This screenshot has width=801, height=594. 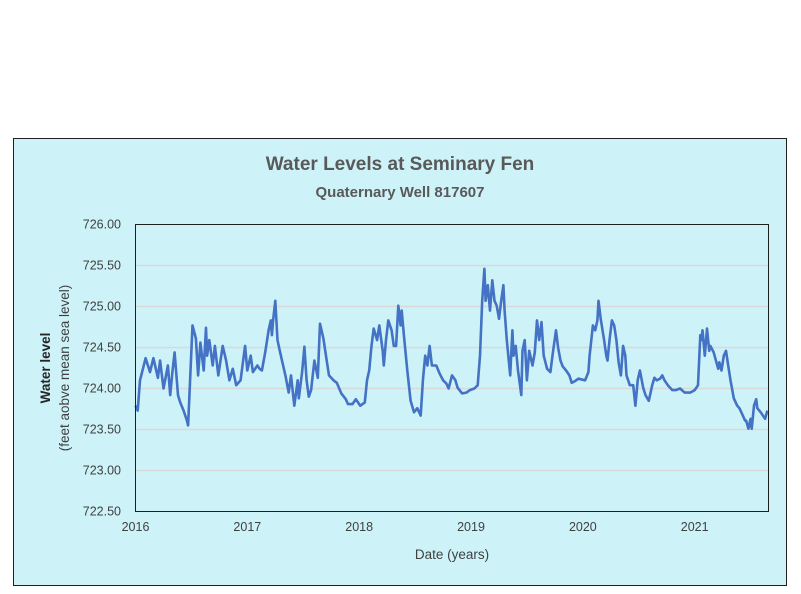 I want to click on x-tick-label: 2021, so click(x=695, y=527).